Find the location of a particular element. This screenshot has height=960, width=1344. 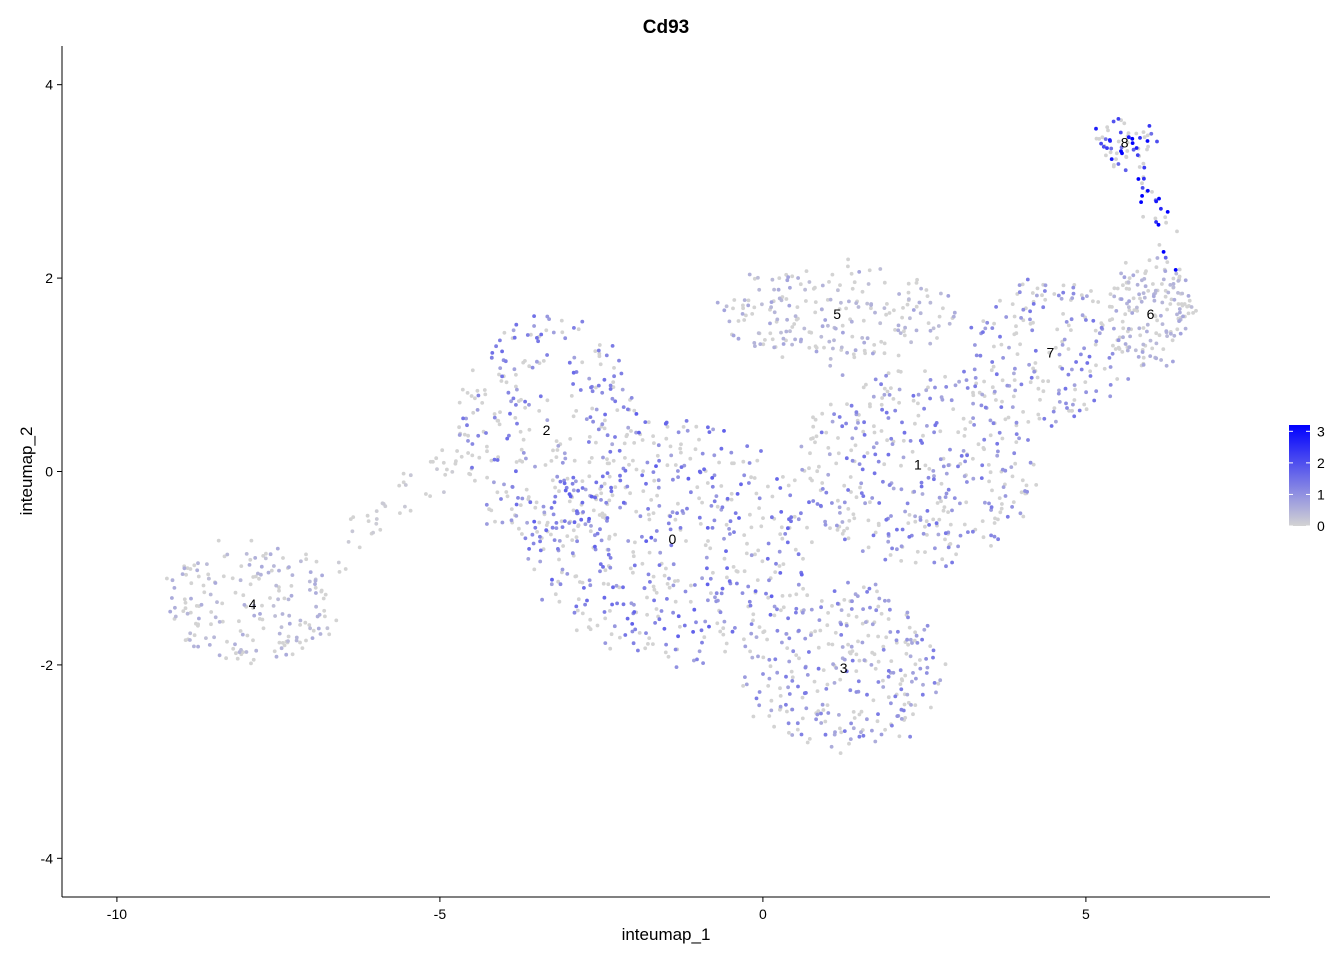

colorbar-tick-label: 0 is located at coordinates (1321, 526).